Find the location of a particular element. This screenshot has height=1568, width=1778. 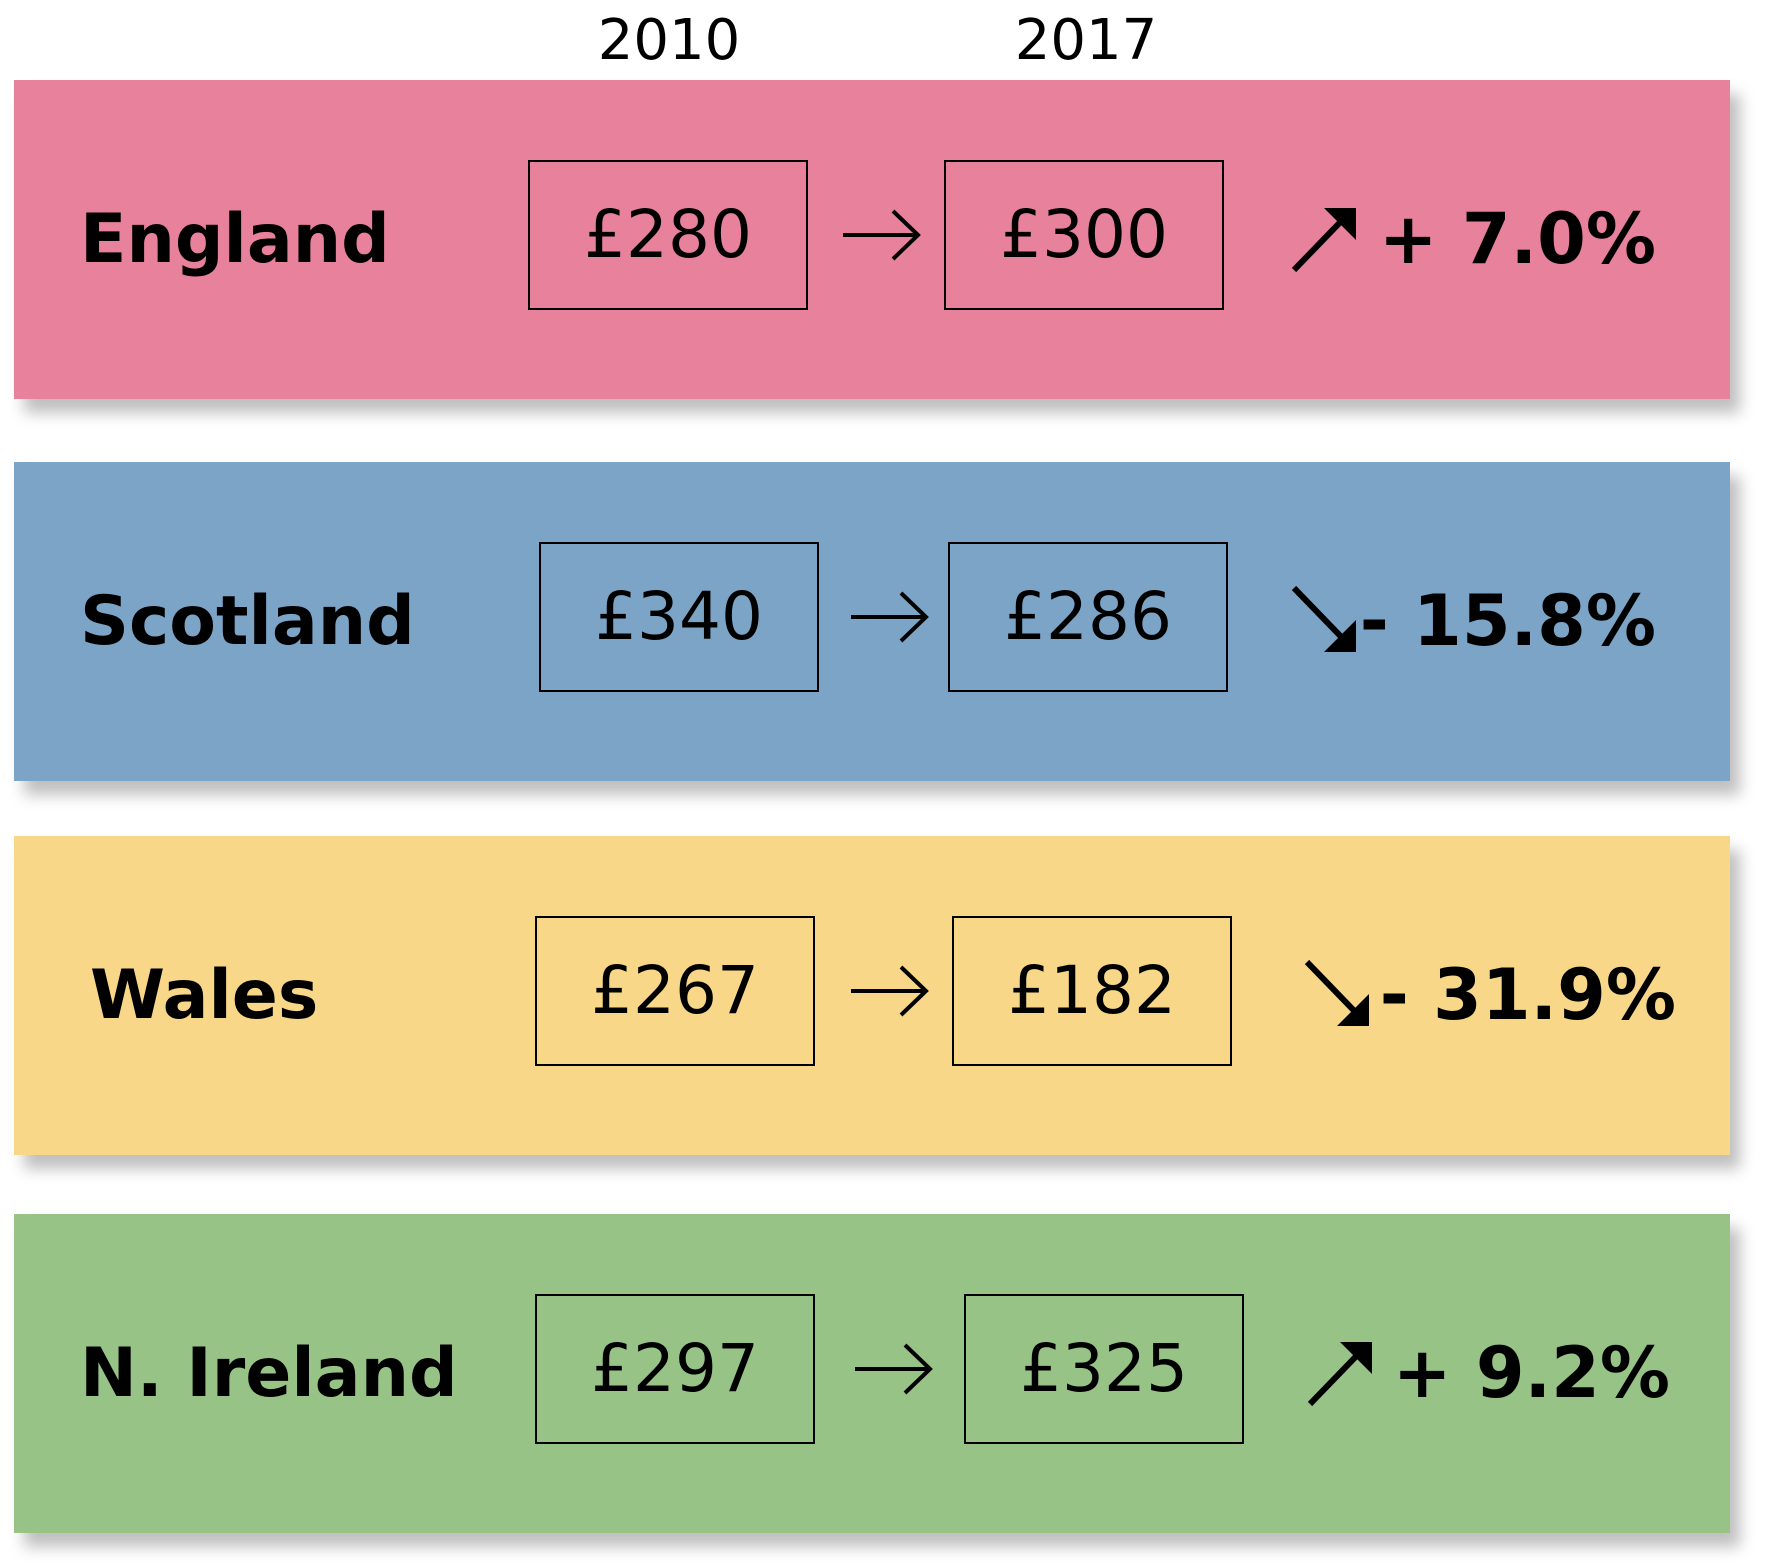

region-name: Wales is located at coordinates (204, 995).